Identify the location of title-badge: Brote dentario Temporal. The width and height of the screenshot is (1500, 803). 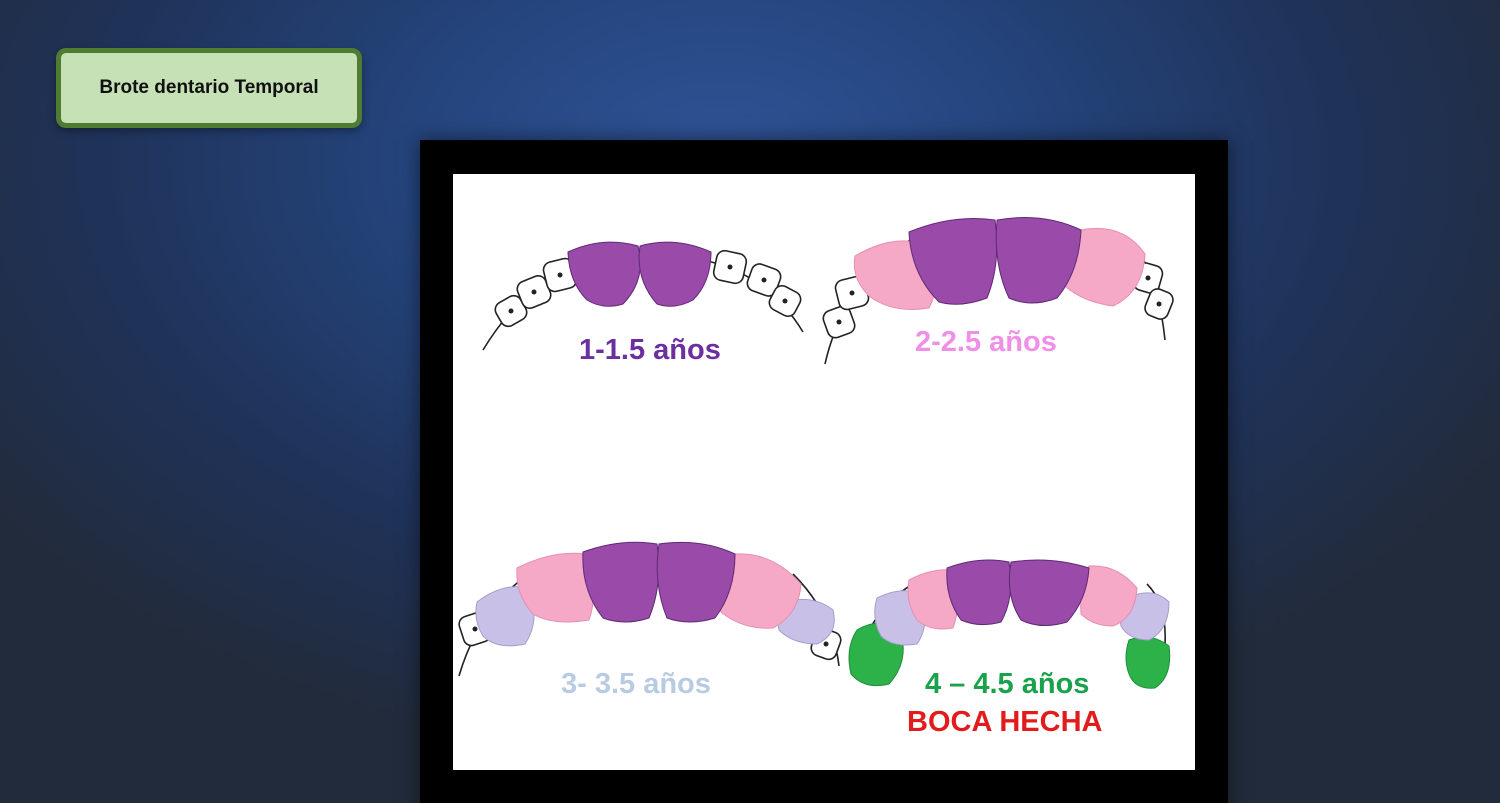
(209, 88).